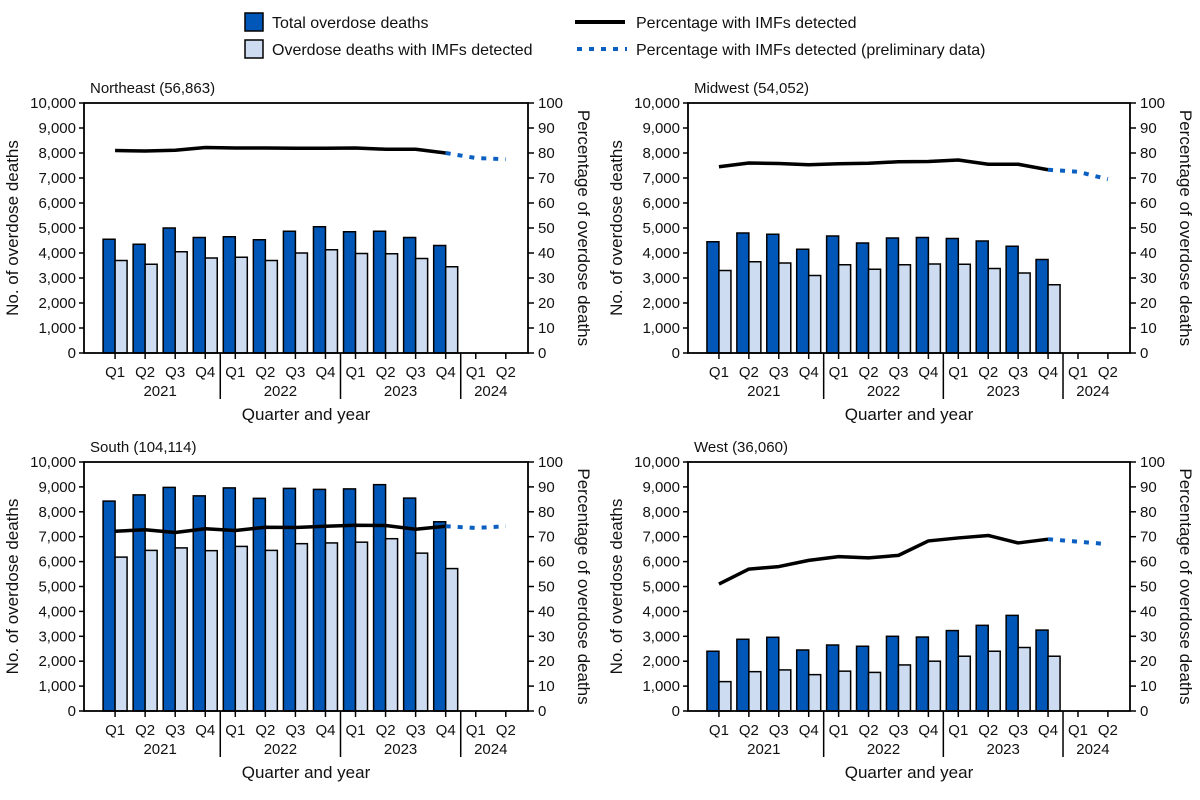 This screenshot has width=1200, height=800. Describe the element at coordinates (676, 353) in the screenshot. I see `y-tick-label: 0` at that location.